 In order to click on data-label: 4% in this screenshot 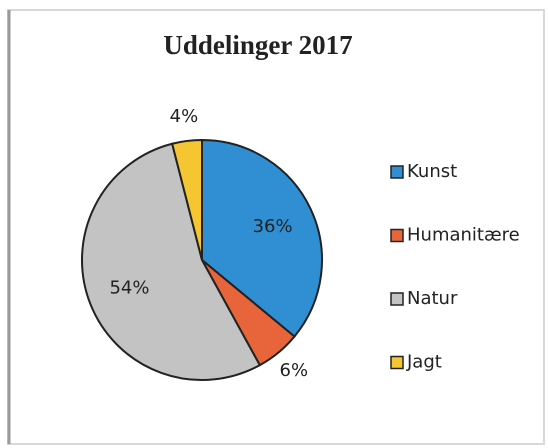, I will do `click(184, 116)`.